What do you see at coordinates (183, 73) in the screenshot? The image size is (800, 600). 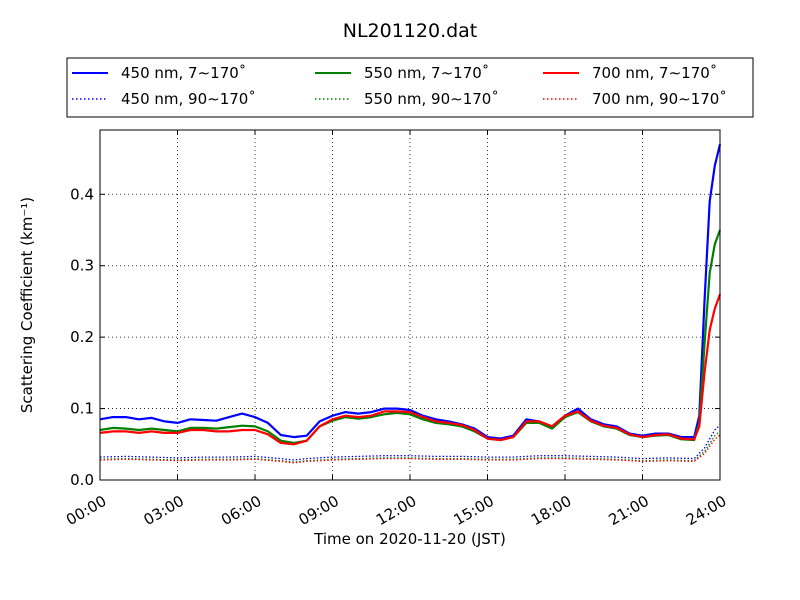 I see `legend-label: 450 nm, 7∼170˚` at bounding box center [183, 73].